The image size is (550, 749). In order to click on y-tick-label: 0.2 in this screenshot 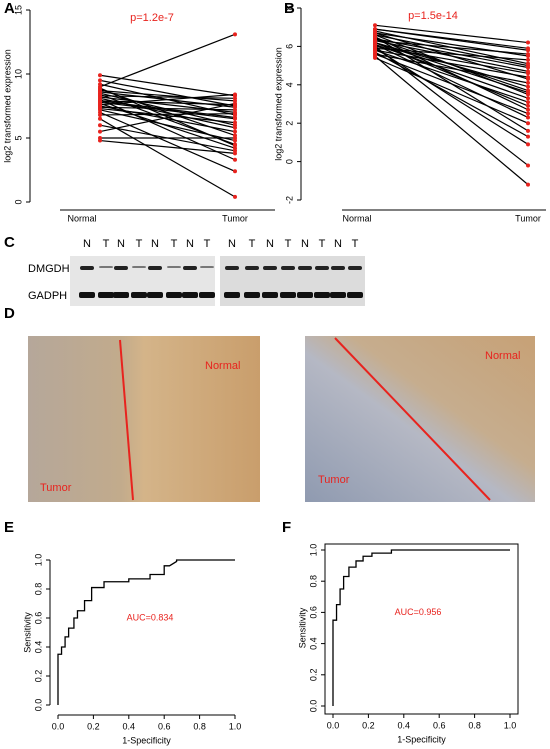, I will do `click(38, 676)`.